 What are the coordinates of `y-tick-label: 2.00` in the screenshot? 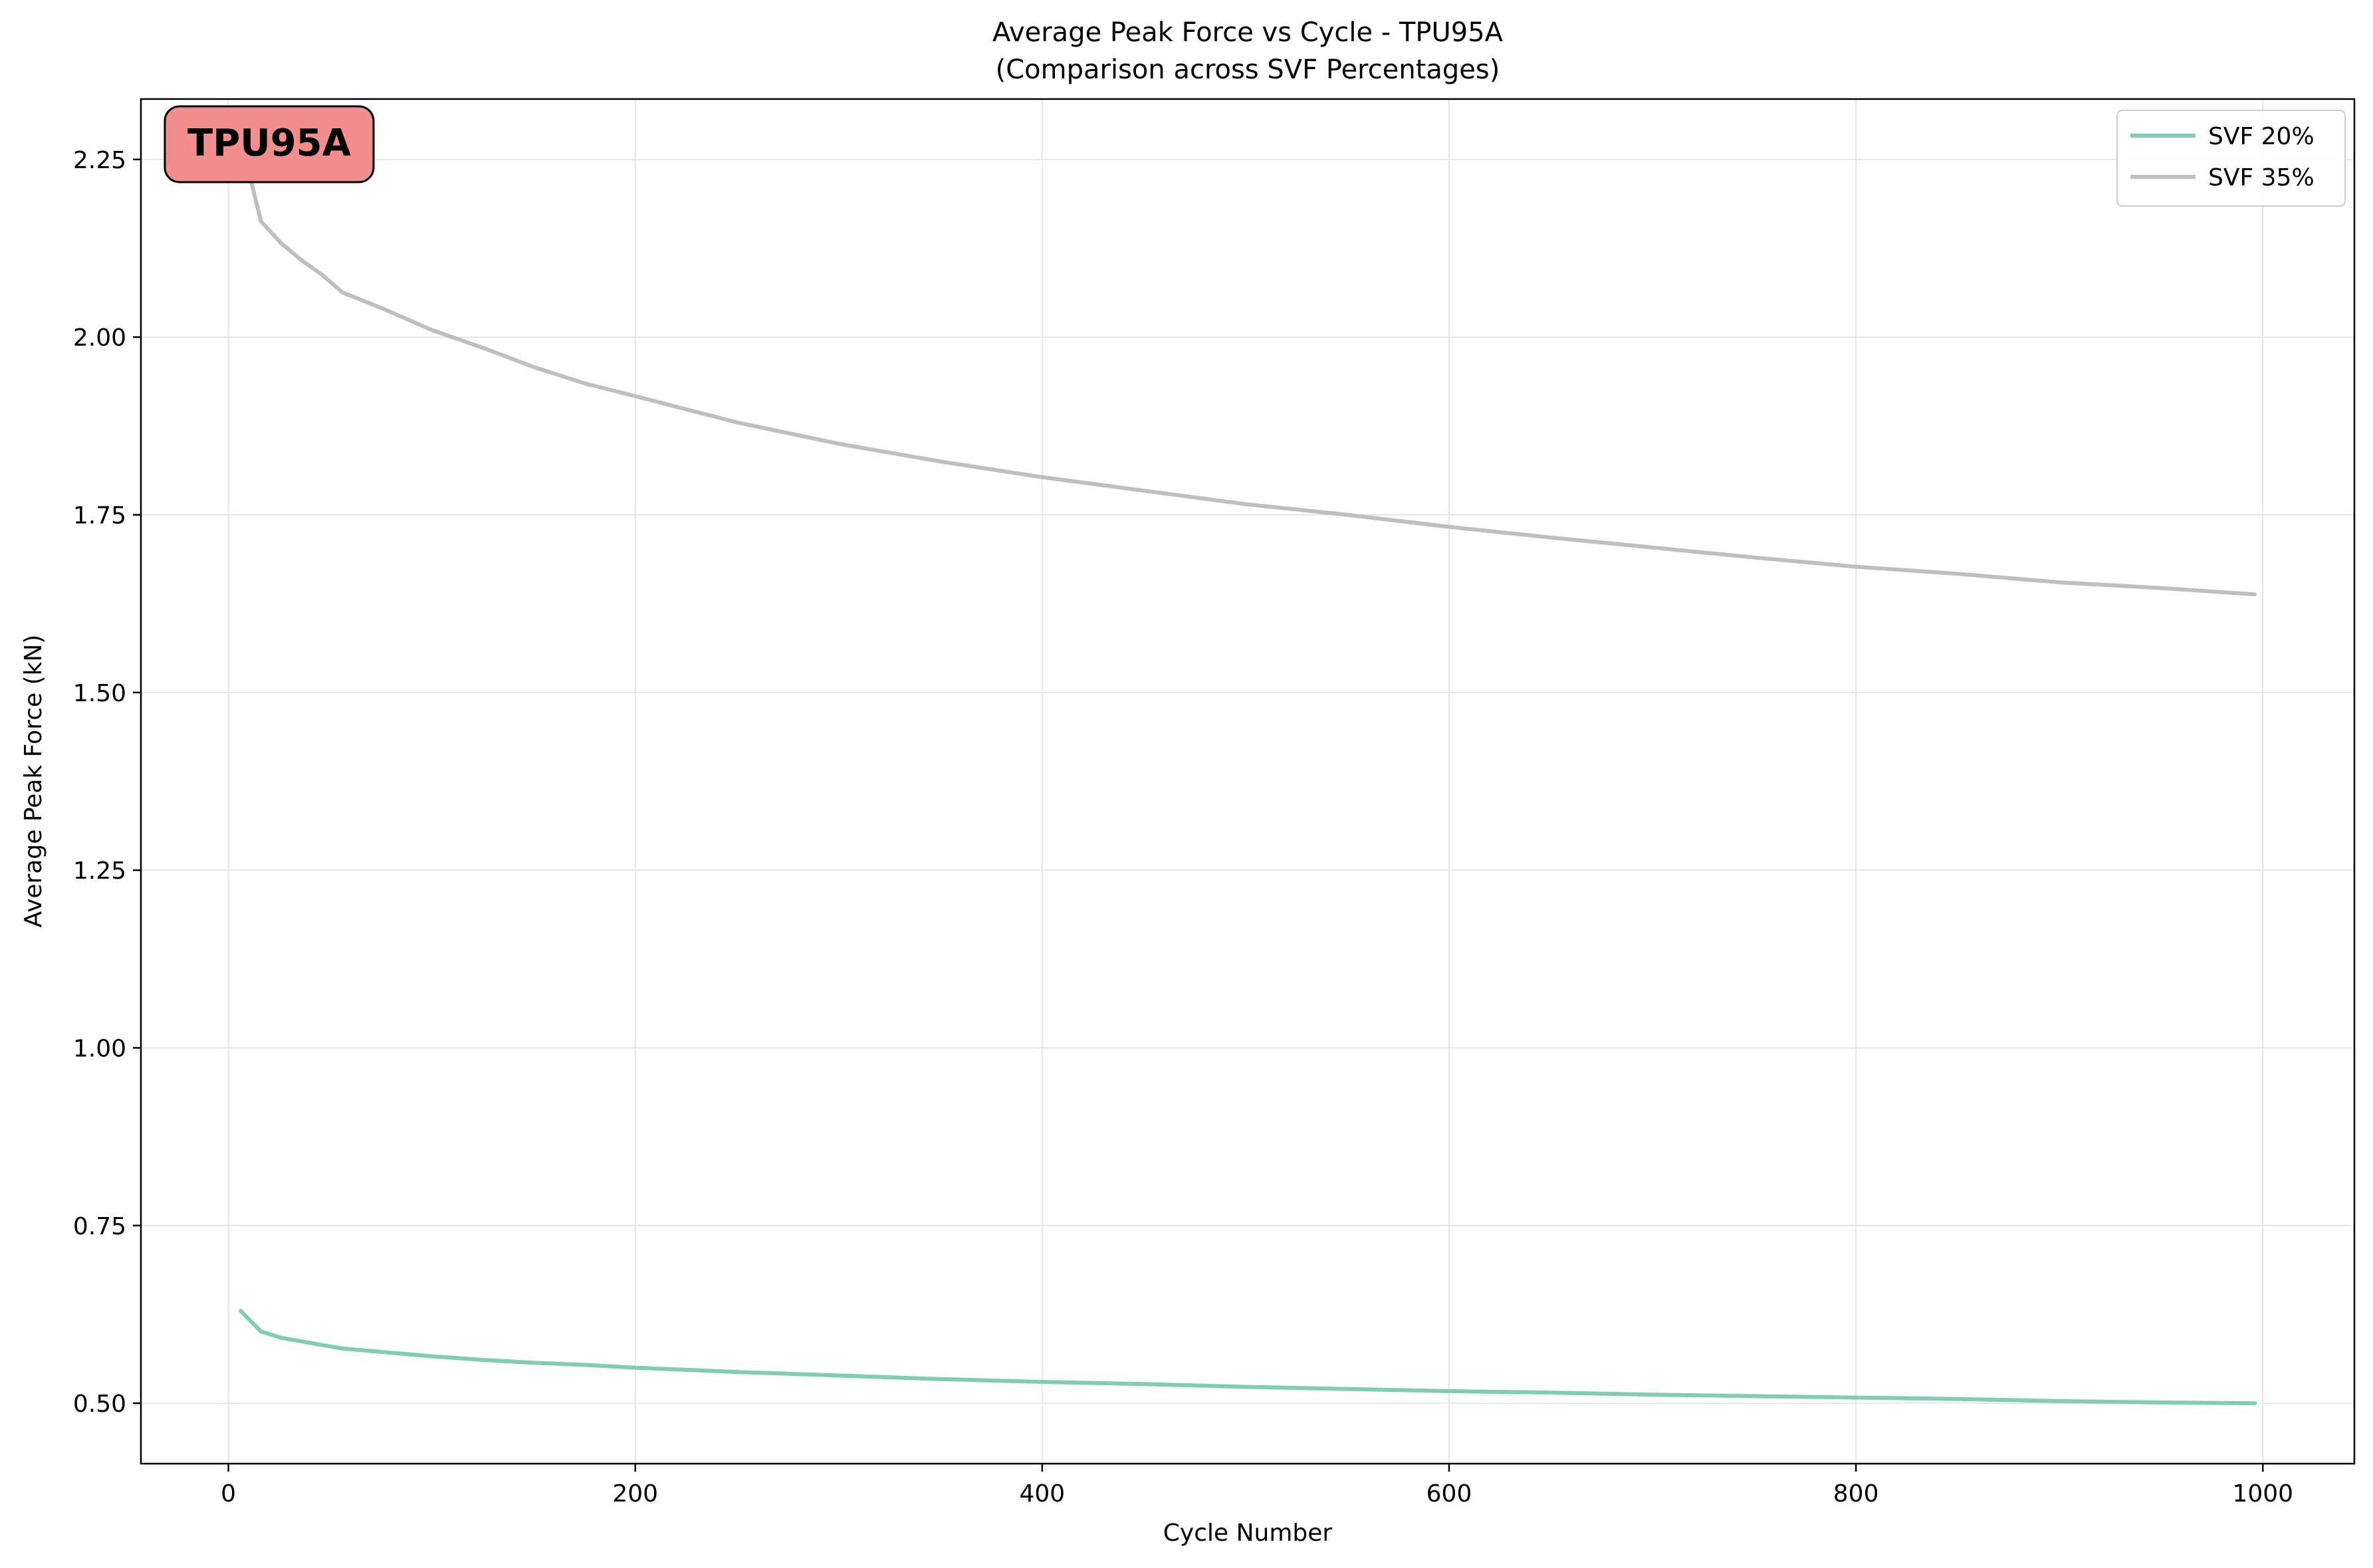 It's located at (99, 338).